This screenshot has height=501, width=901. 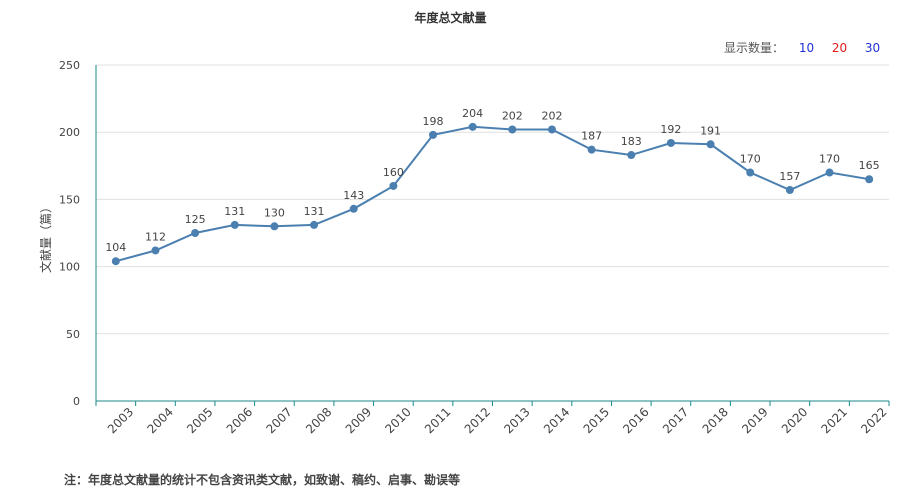 I want to click on data-label: 143, so click(x=353, y=195).